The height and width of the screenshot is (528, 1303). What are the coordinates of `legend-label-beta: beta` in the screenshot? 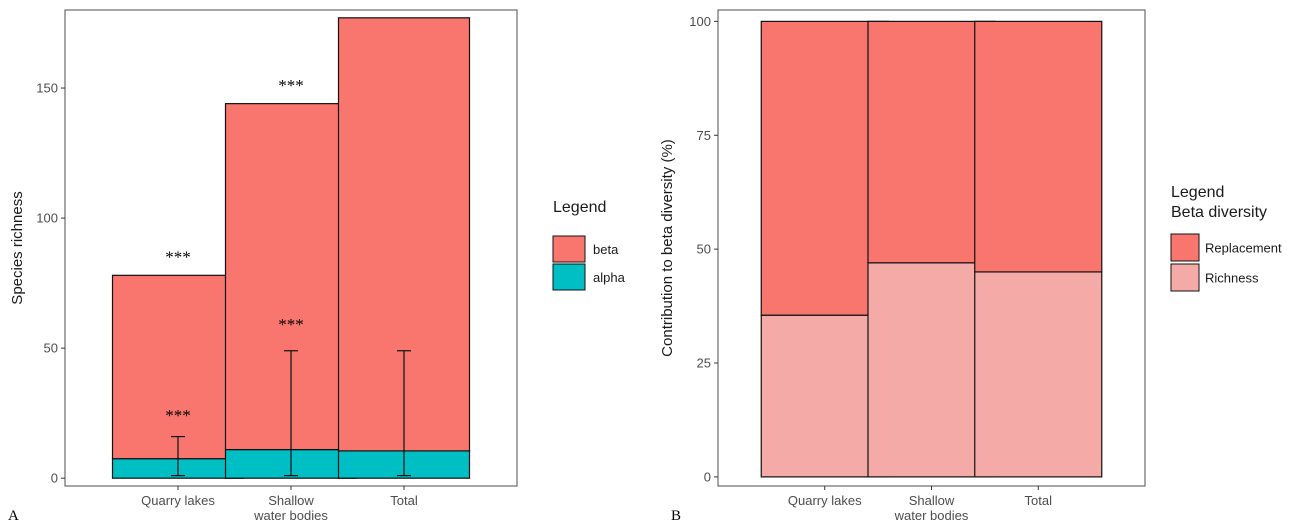 It's located at (606, 249).